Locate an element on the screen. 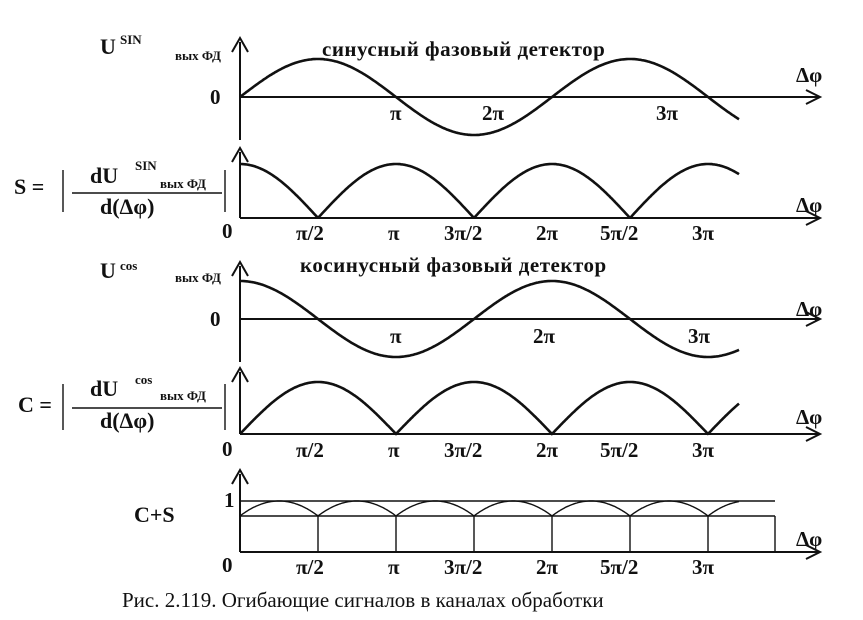 The height and width of the screenshot is (620, 863). s-tick-label: 5π/2 is located at coordinates (619, 233).